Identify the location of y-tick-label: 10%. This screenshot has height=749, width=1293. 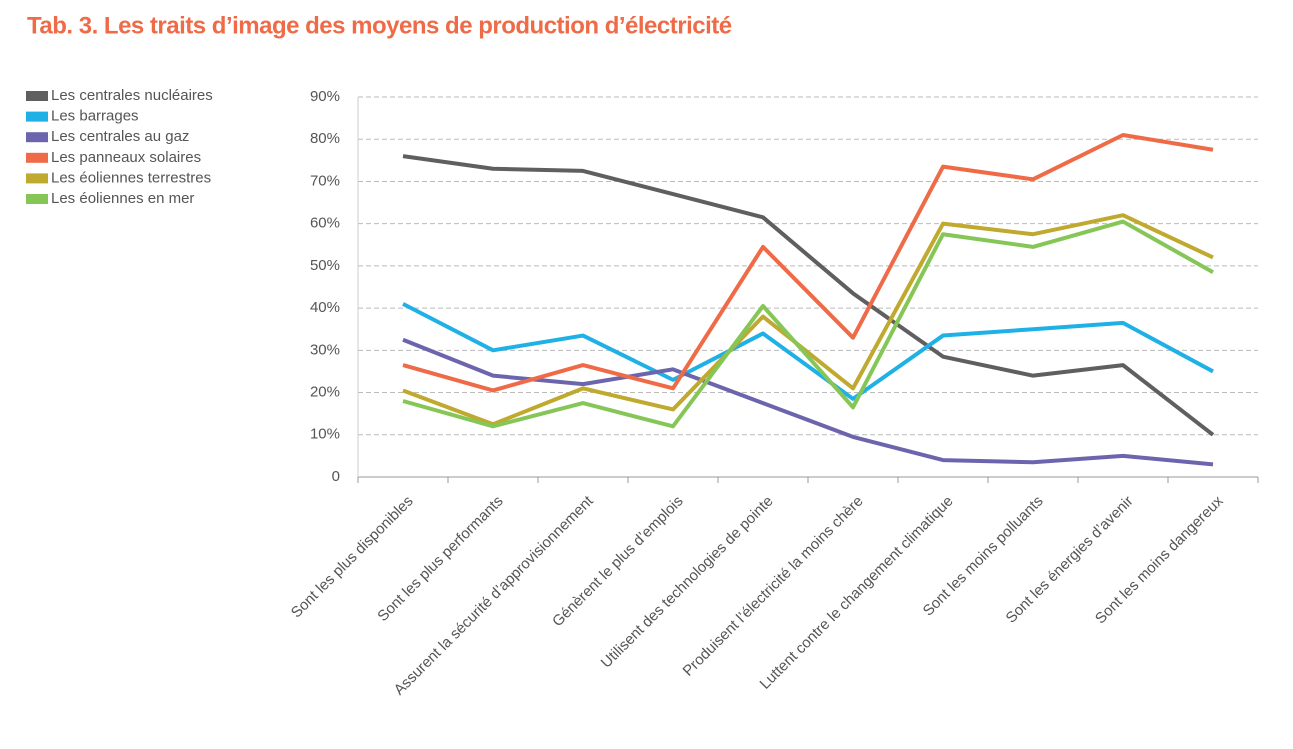
(325, 434).